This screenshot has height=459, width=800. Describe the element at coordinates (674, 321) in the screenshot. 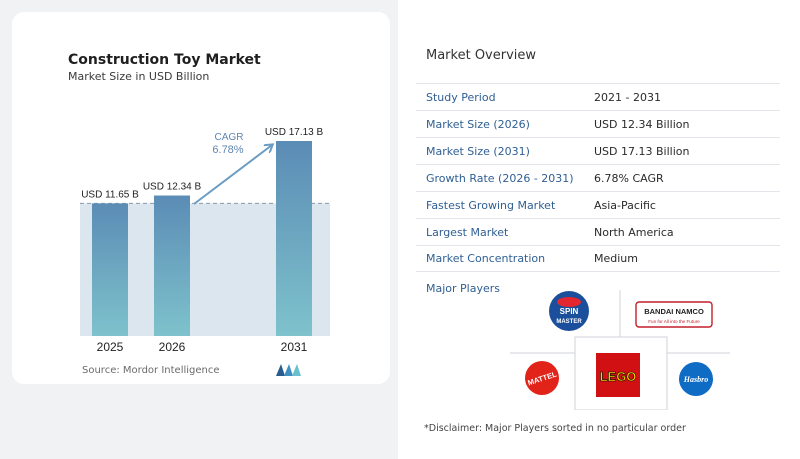

I see `svg-text: Fun for All into the Future` at that location.